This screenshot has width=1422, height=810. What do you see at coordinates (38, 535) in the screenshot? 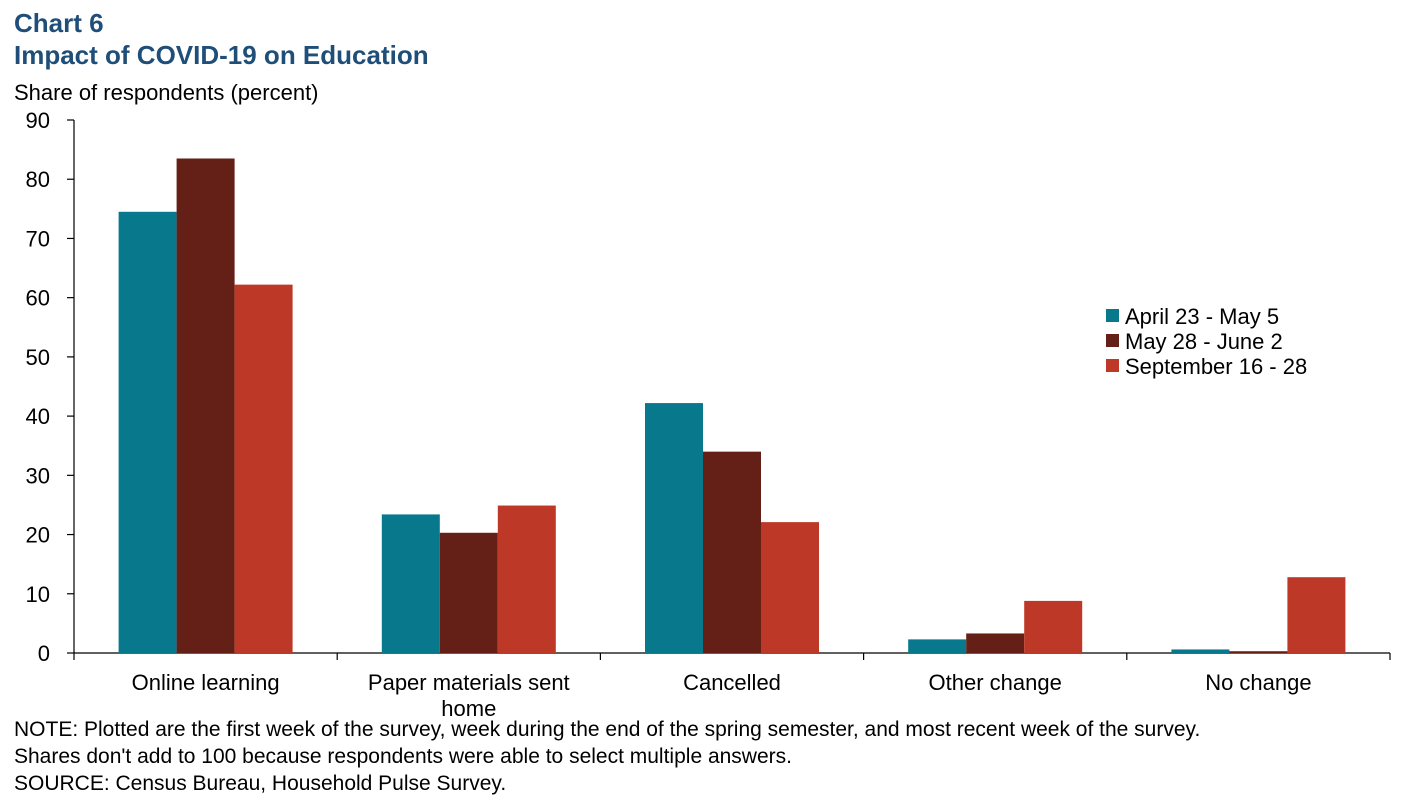
I see `y-tick-label: 20` at bounding box center [38, 535].